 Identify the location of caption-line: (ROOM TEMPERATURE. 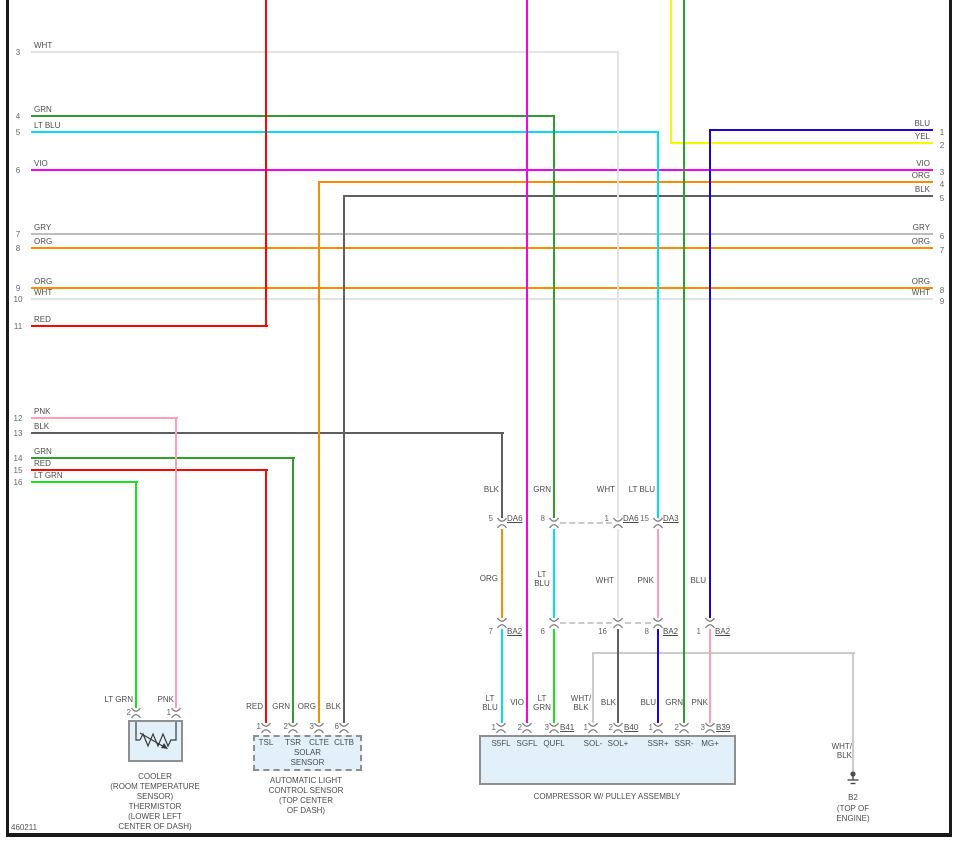
(155, 786).